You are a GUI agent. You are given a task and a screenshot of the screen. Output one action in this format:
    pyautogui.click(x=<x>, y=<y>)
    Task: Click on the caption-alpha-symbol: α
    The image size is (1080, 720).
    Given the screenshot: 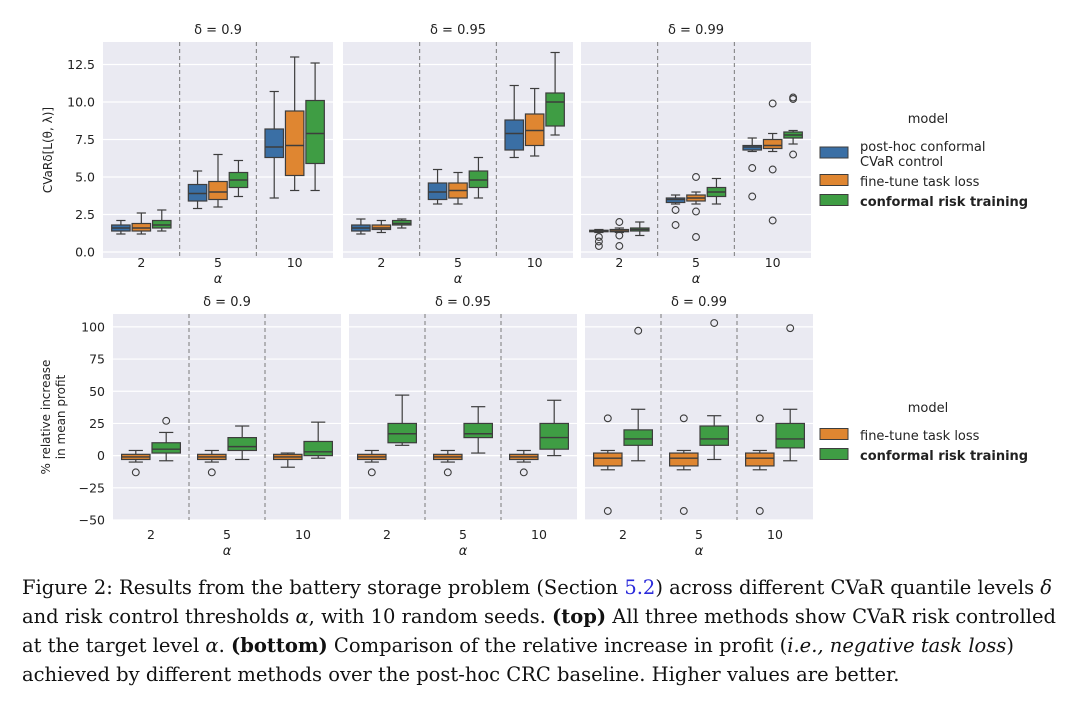 What is the action you would take?
    pyautogui.click(x=302, y=616)
    